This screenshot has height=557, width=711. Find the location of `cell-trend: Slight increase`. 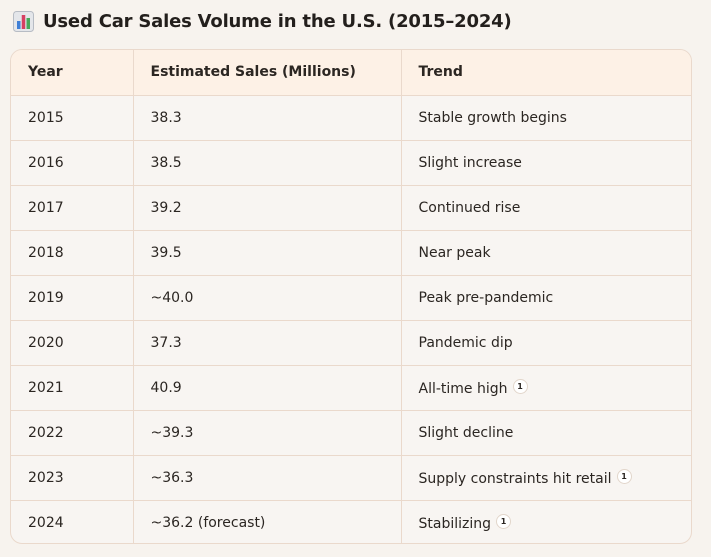

cell-trend: Slight increase is located at coordinates (545, 162).